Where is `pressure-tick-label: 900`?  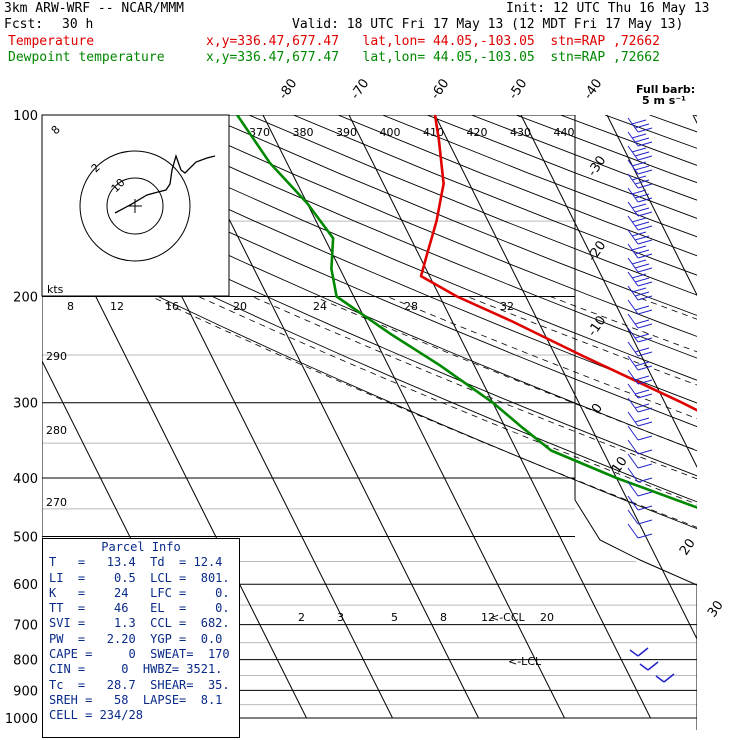
pressure-tick-label: 900 is located at coordinates (25, 691).